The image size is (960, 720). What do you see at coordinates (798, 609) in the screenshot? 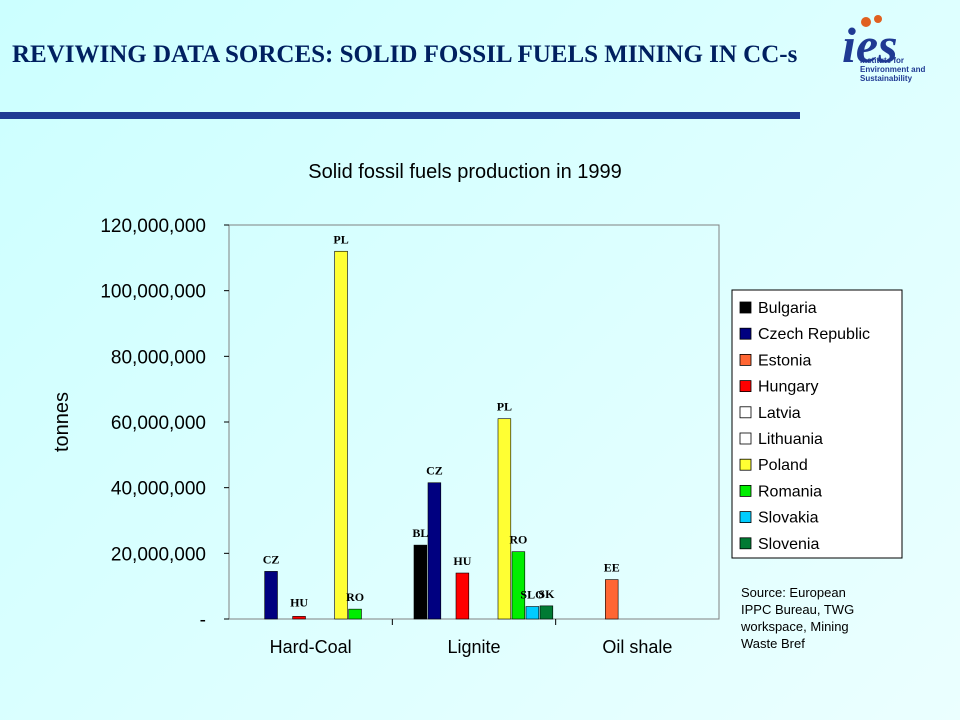
I see `source-note-line: IPPC Bureau, TWG` at bounding box center [798, 609].